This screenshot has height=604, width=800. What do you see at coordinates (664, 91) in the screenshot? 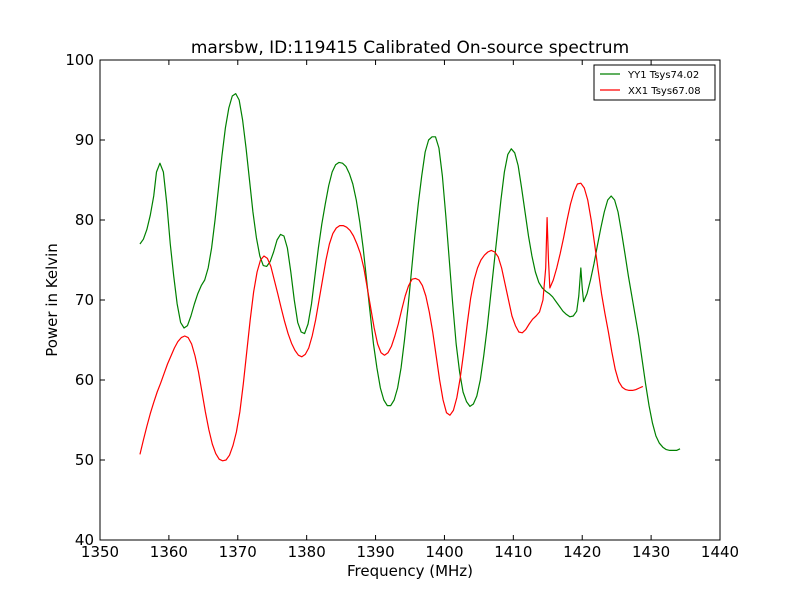
I see `legend-label-xx1: XX1 Tsys67.08` at bounding box center [664, 91].